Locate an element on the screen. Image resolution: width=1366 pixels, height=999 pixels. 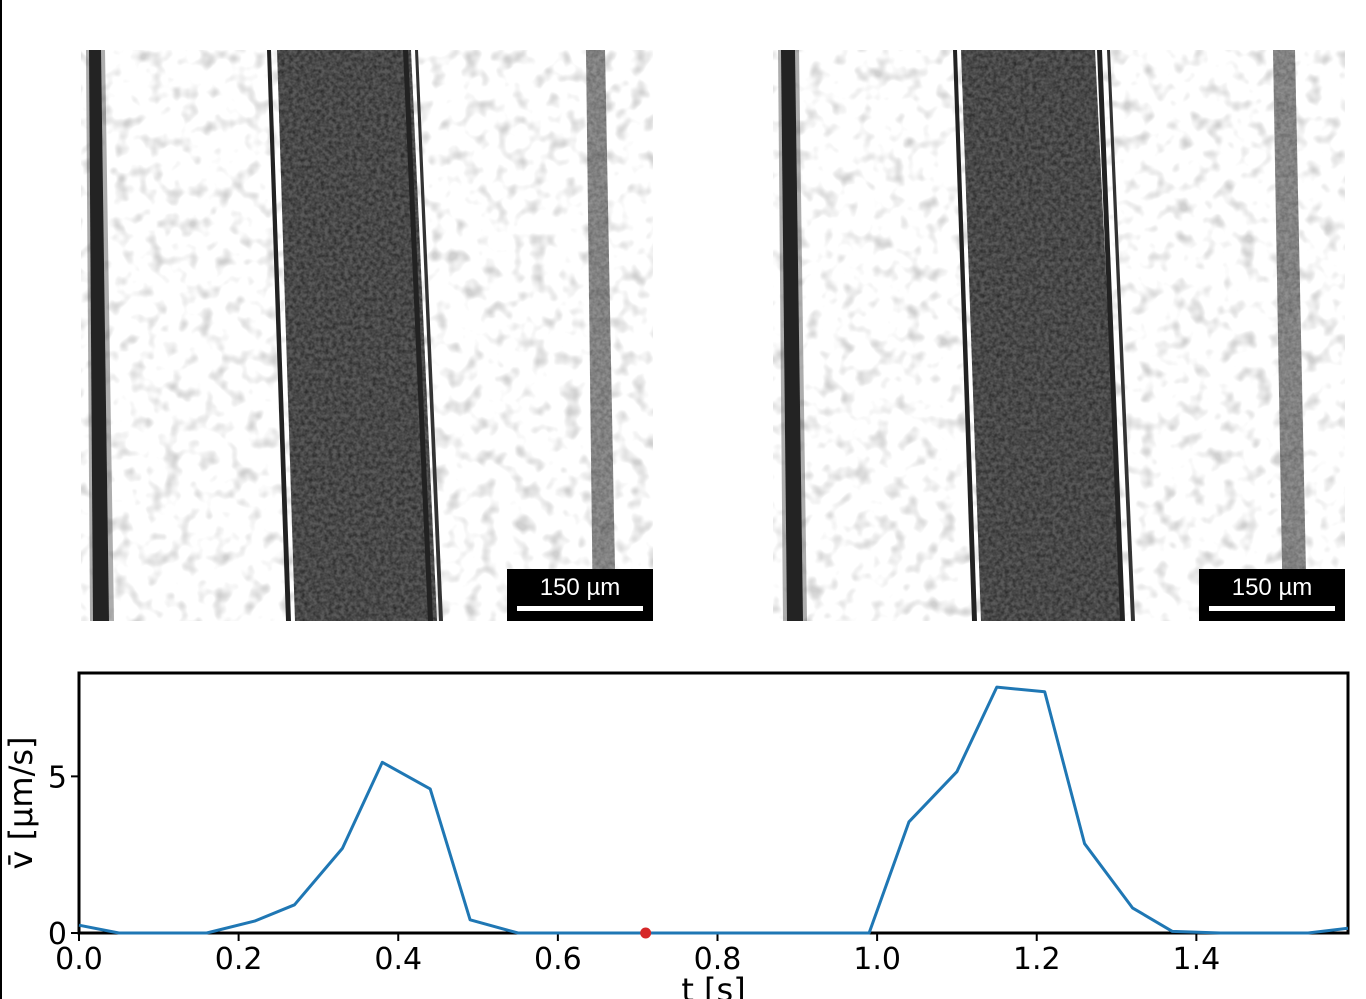
current-time-marker is located at coordinates (646, 933).